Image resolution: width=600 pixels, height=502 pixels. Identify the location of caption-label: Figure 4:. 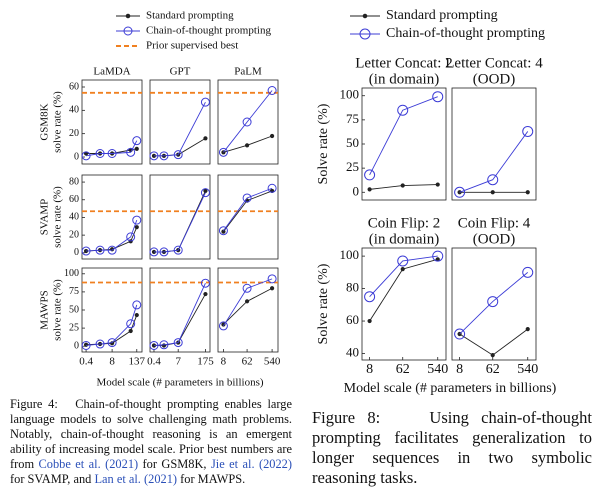
(34, 404).